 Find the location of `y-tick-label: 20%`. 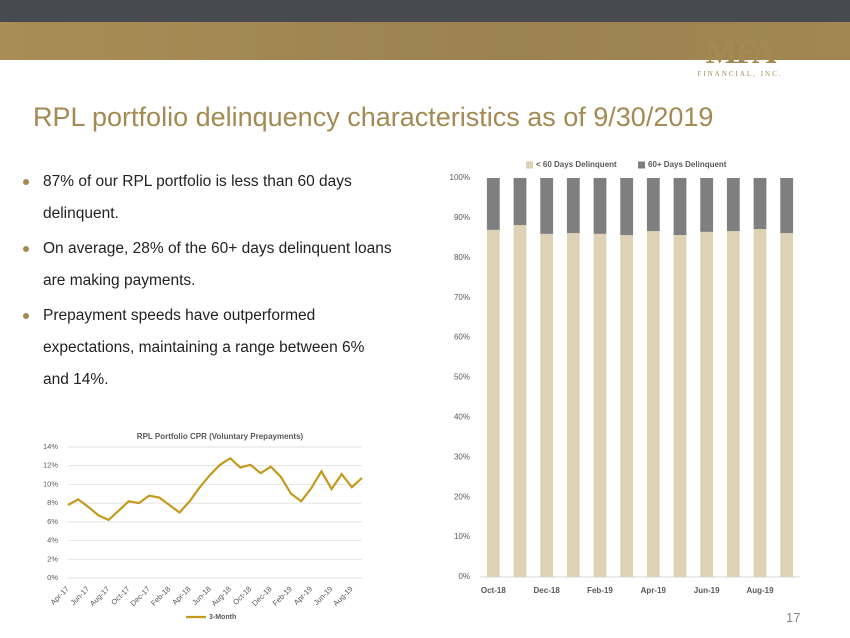

y-tick-label: 20% is located at coordinates (462, 496).